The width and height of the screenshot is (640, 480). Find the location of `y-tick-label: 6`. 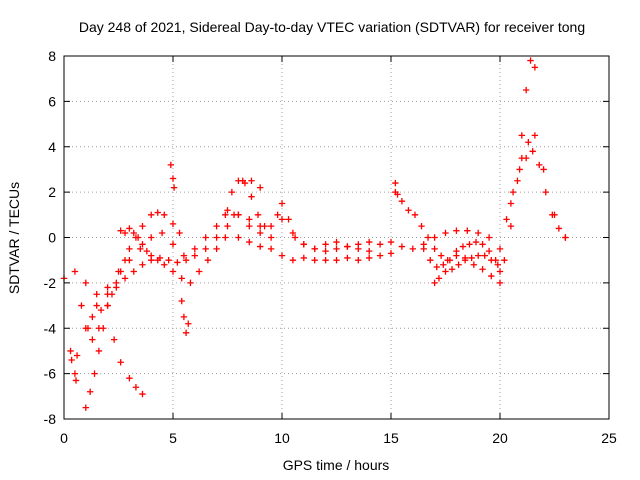

y-tick-label: 6 is located at coordinates (52, 101).